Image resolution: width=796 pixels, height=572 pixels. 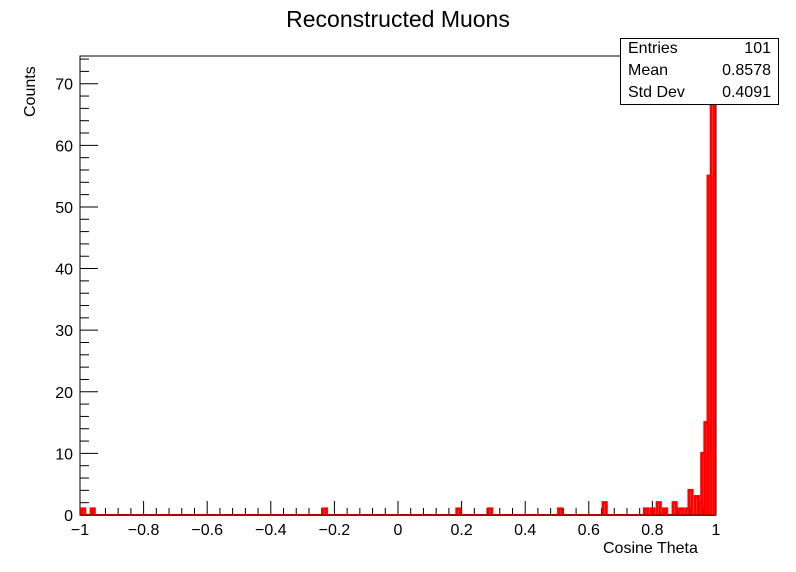 What do you see at coordinates (652, 530) in the screenshot?
I see `x-tick-label: 0.8` at bounding box center [652, 530].